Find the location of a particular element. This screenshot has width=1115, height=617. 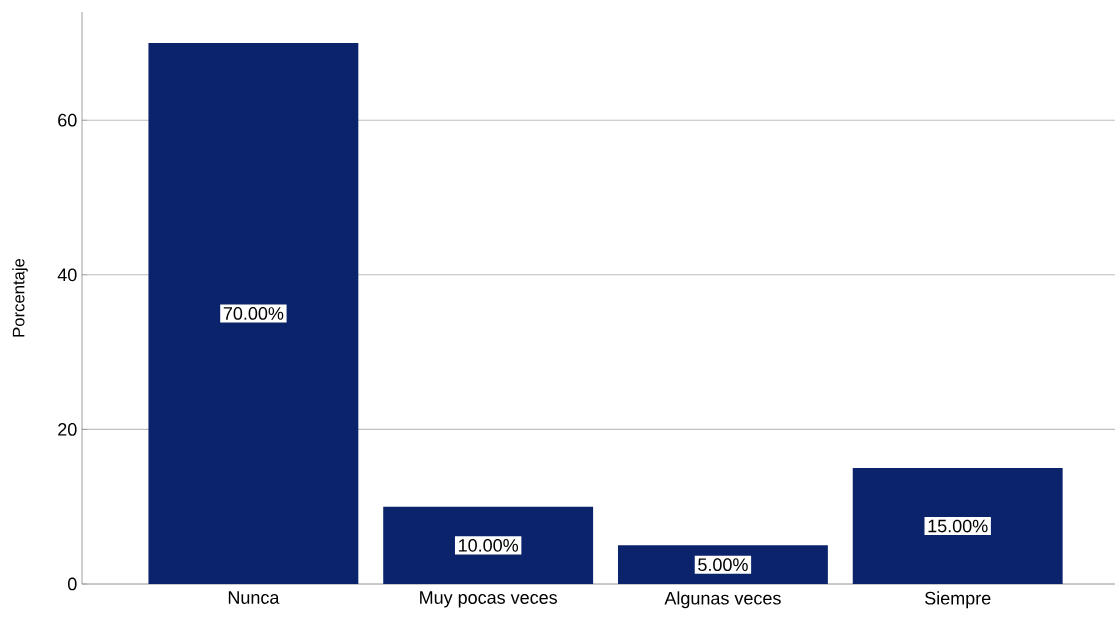

data-label: 70.00% is located at coordinates (253, 313).